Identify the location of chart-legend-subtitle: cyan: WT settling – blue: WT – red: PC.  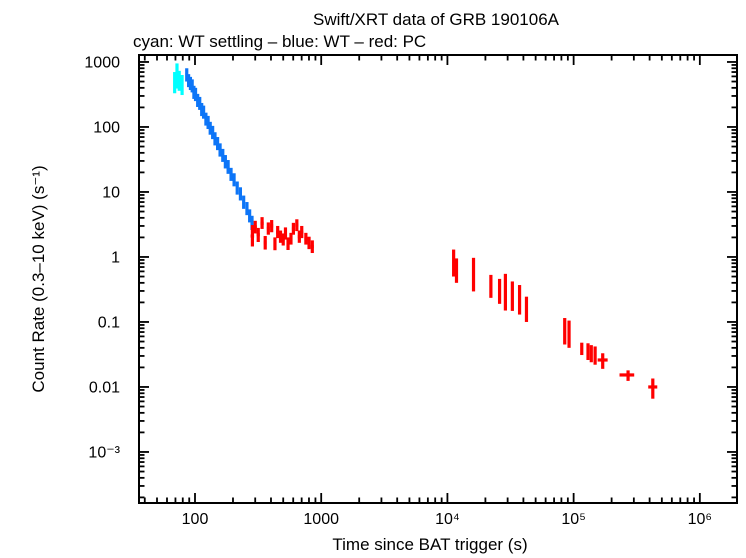
(279, 41).